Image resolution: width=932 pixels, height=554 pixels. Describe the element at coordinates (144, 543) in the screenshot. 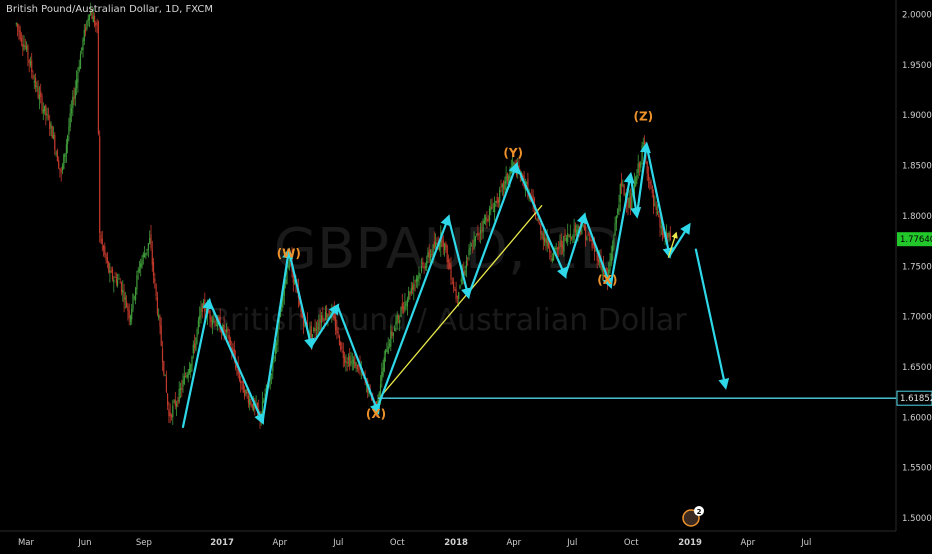

I see `x-tick-label: Sep` at that location.